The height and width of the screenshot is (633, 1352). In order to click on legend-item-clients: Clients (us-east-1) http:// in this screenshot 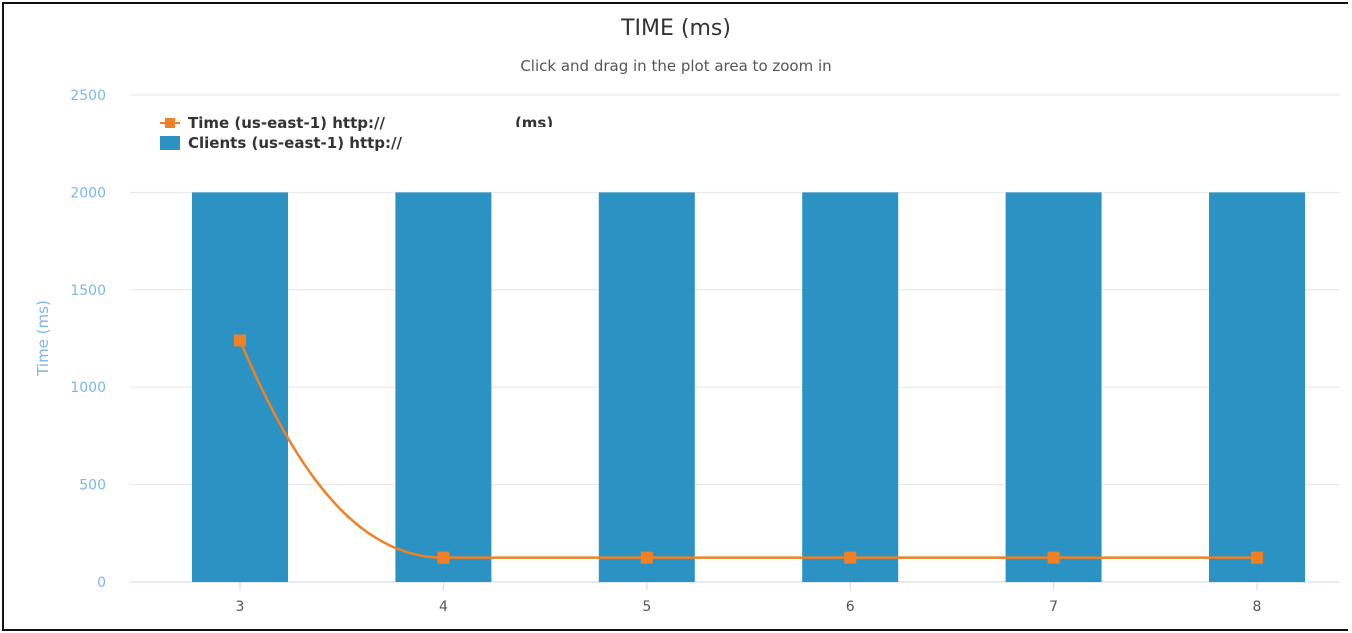, I will do `click(356, 143)`.